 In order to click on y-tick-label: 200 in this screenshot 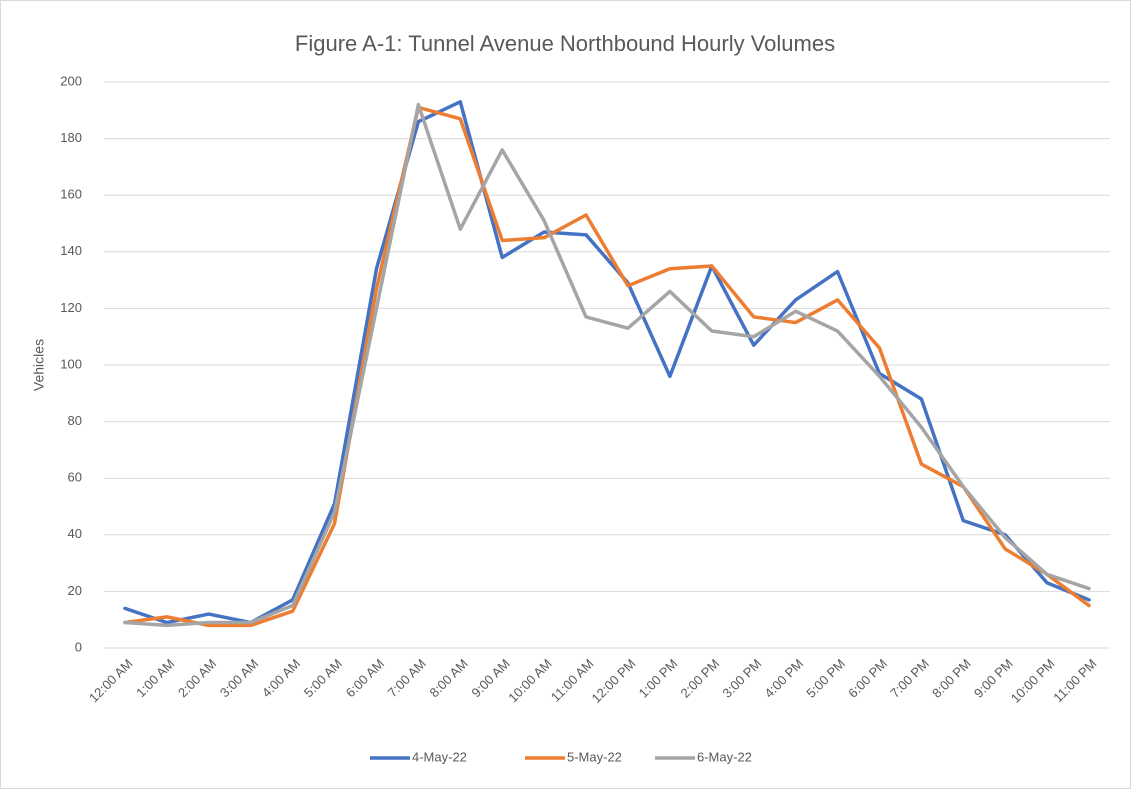, I will do `click(71, 80)`.